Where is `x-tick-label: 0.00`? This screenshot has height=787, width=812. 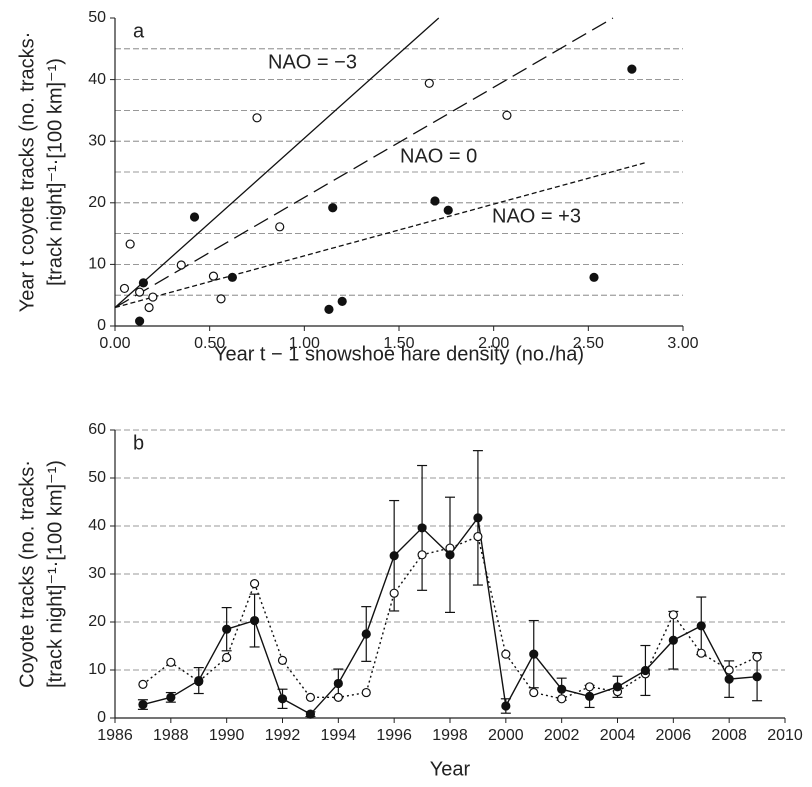 x-tick-label: 0.00 is located at coordinates (114, 343).